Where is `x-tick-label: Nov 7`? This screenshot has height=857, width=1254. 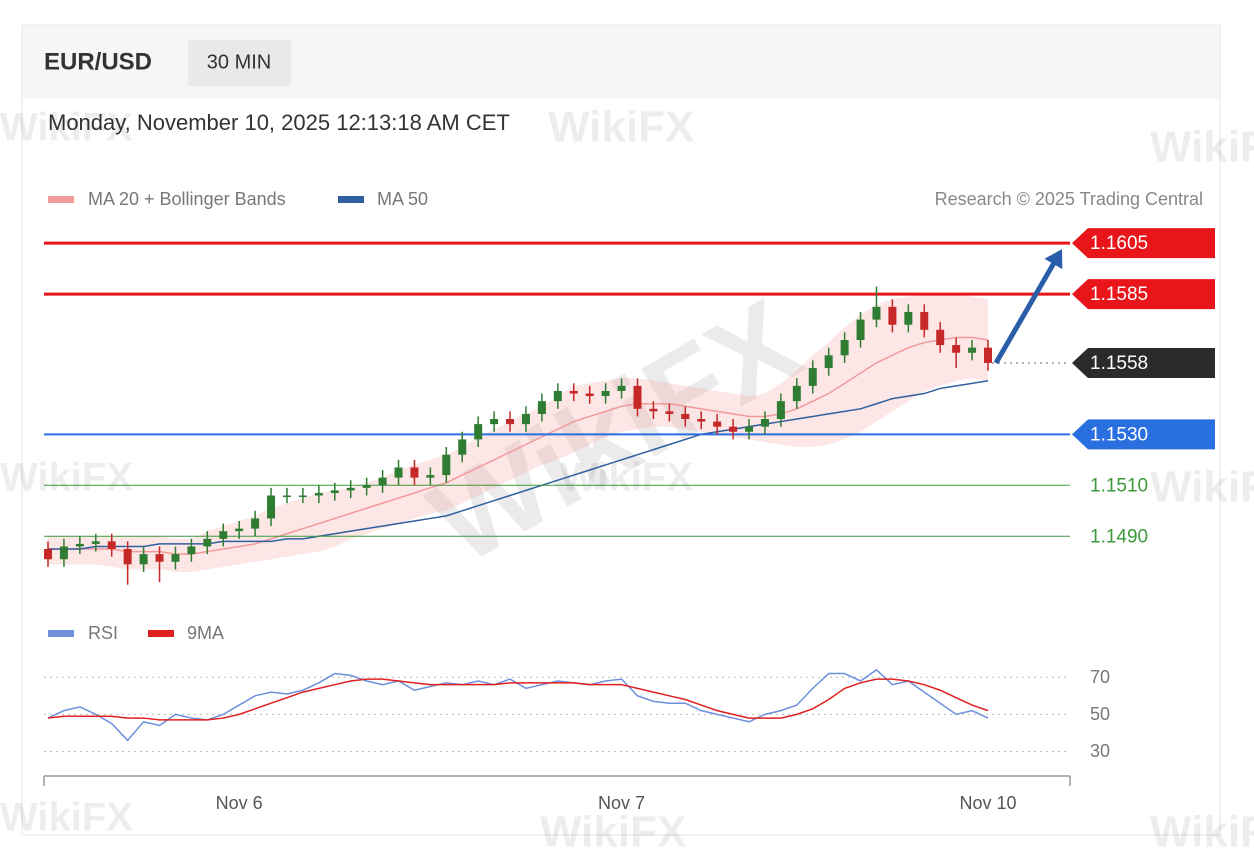
x-tick-label: Nov 7 is located at coordinates (621, 803).